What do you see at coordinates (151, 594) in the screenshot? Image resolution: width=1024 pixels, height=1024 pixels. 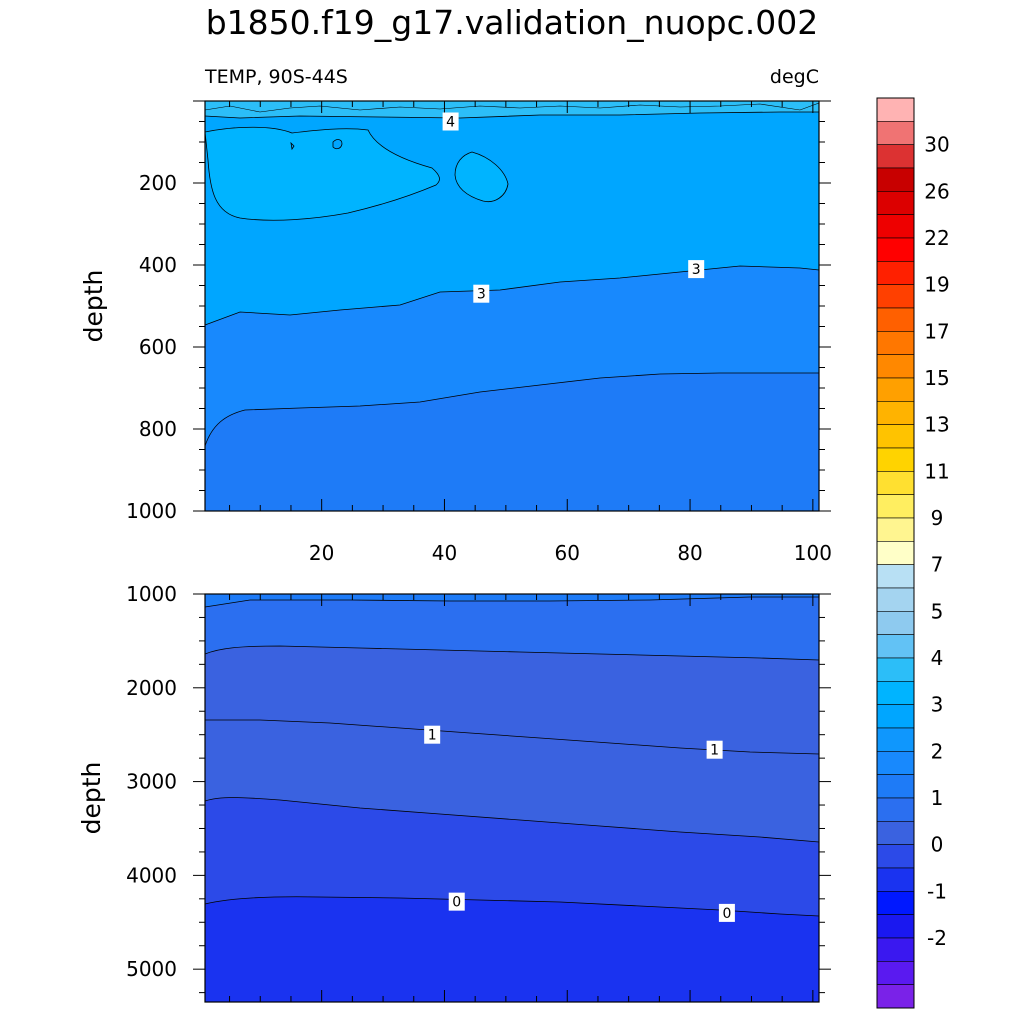 I see `lower-ytick-label: 1000` at bounding box center [151, 594].